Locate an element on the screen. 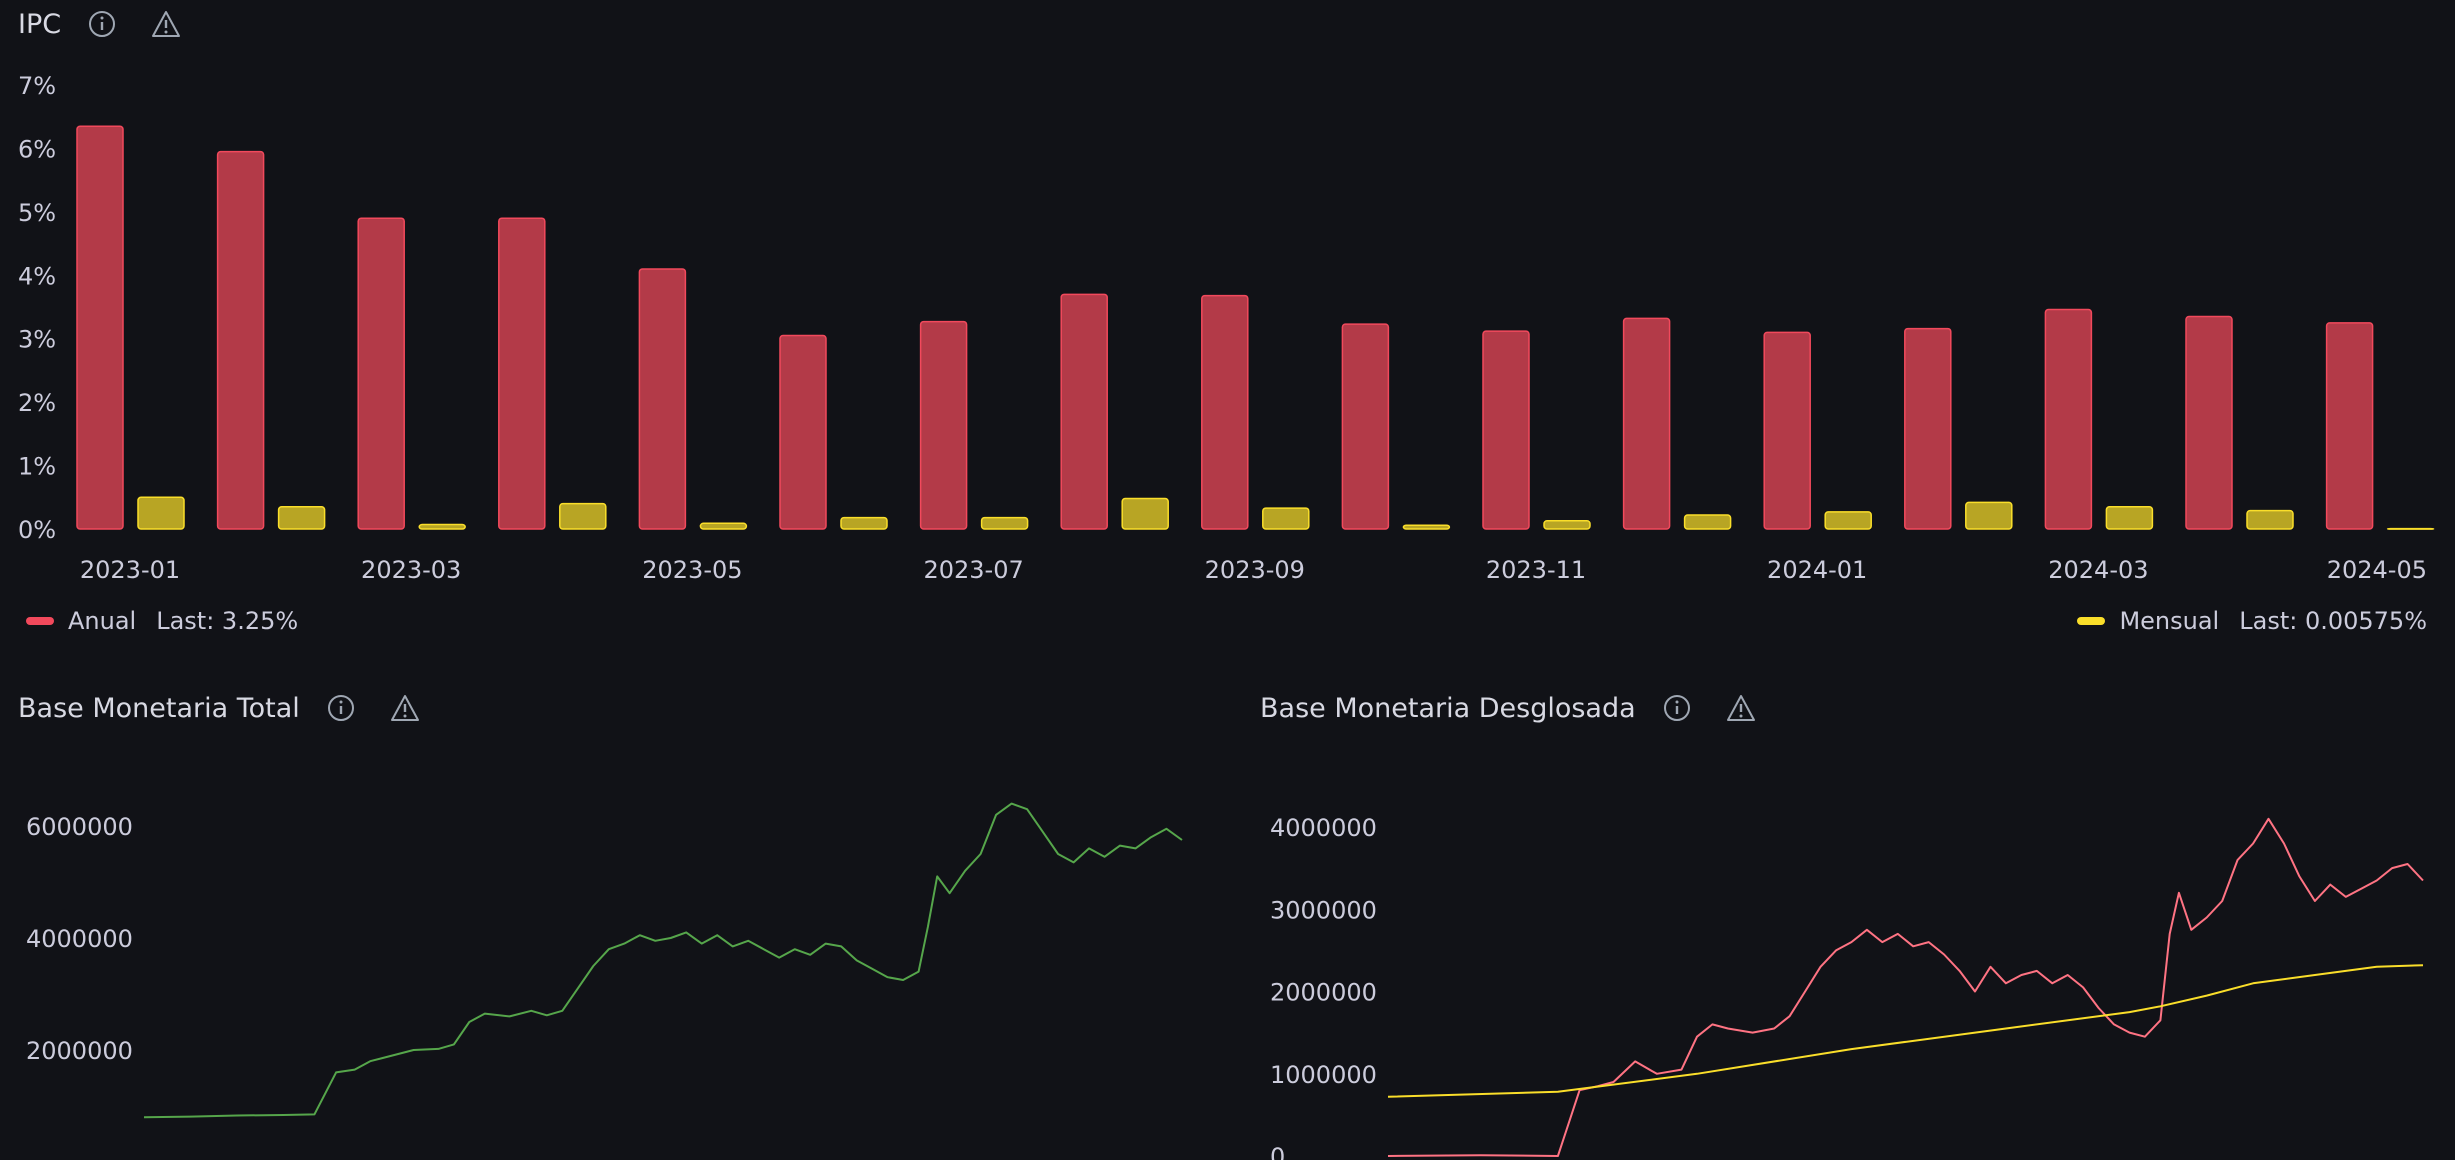 This screenshot has height=1160, width=2455. y-tick-label: 3000000 is located at coordinates (1323, 910).